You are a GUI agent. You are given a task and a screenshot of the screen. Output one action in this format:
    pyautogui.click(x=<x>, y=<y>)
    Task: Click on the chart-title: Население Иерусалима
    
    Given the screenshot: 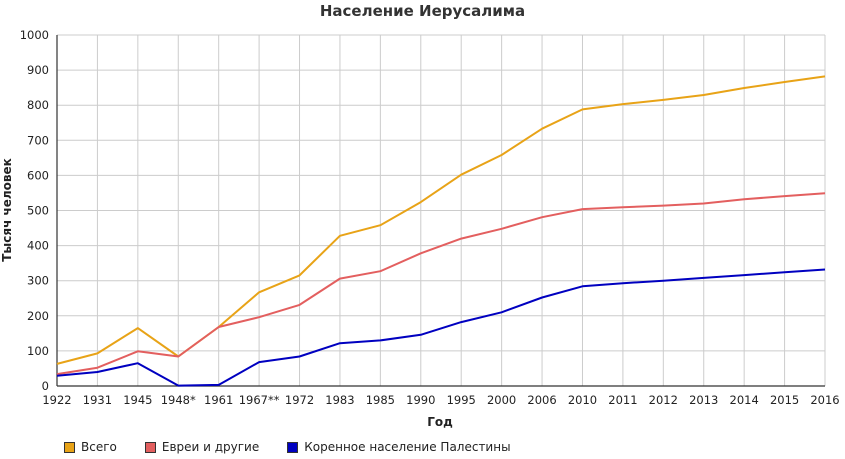 What is the action you would take?
    pyautogui.click(x=422, y=11)
    